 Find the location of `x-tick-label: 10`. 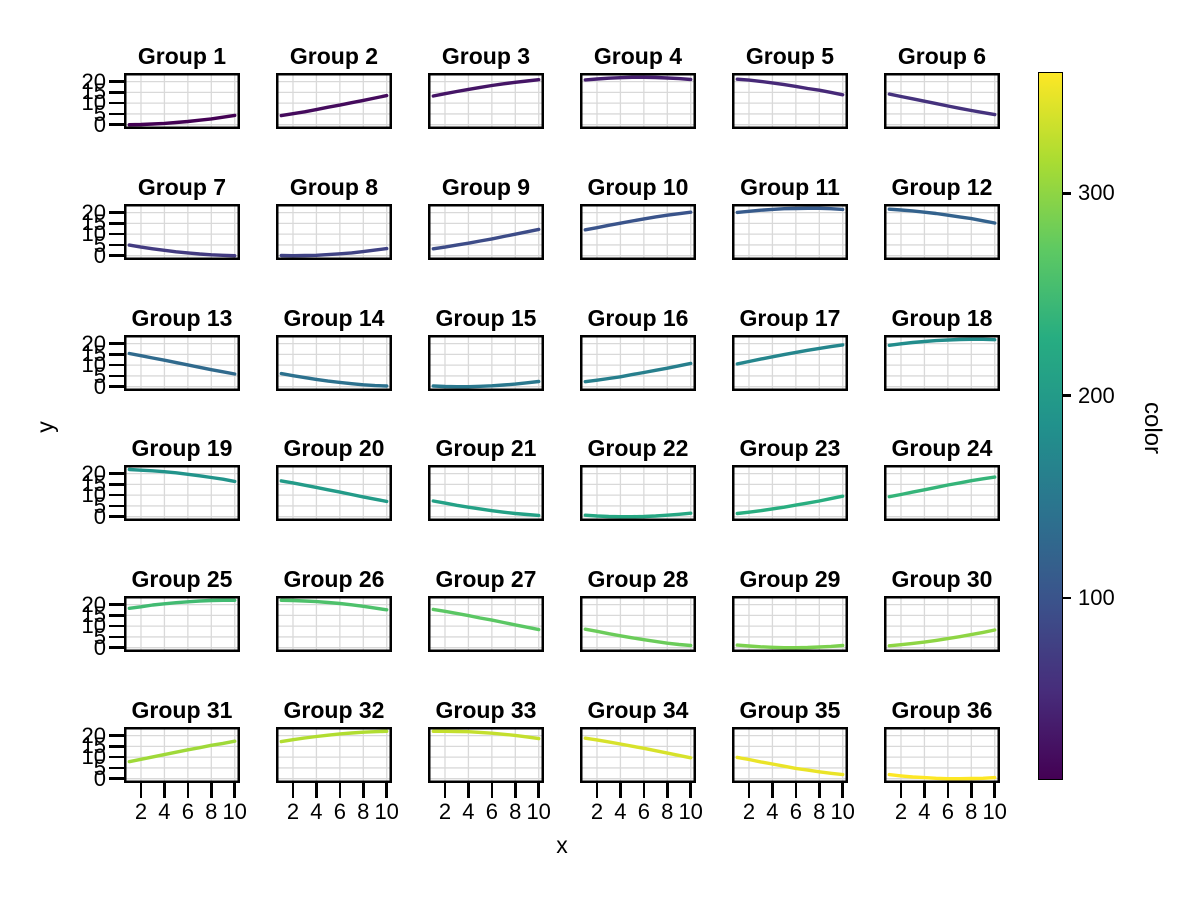

x-tick-label: 10 is located at coordinates (690, 811).